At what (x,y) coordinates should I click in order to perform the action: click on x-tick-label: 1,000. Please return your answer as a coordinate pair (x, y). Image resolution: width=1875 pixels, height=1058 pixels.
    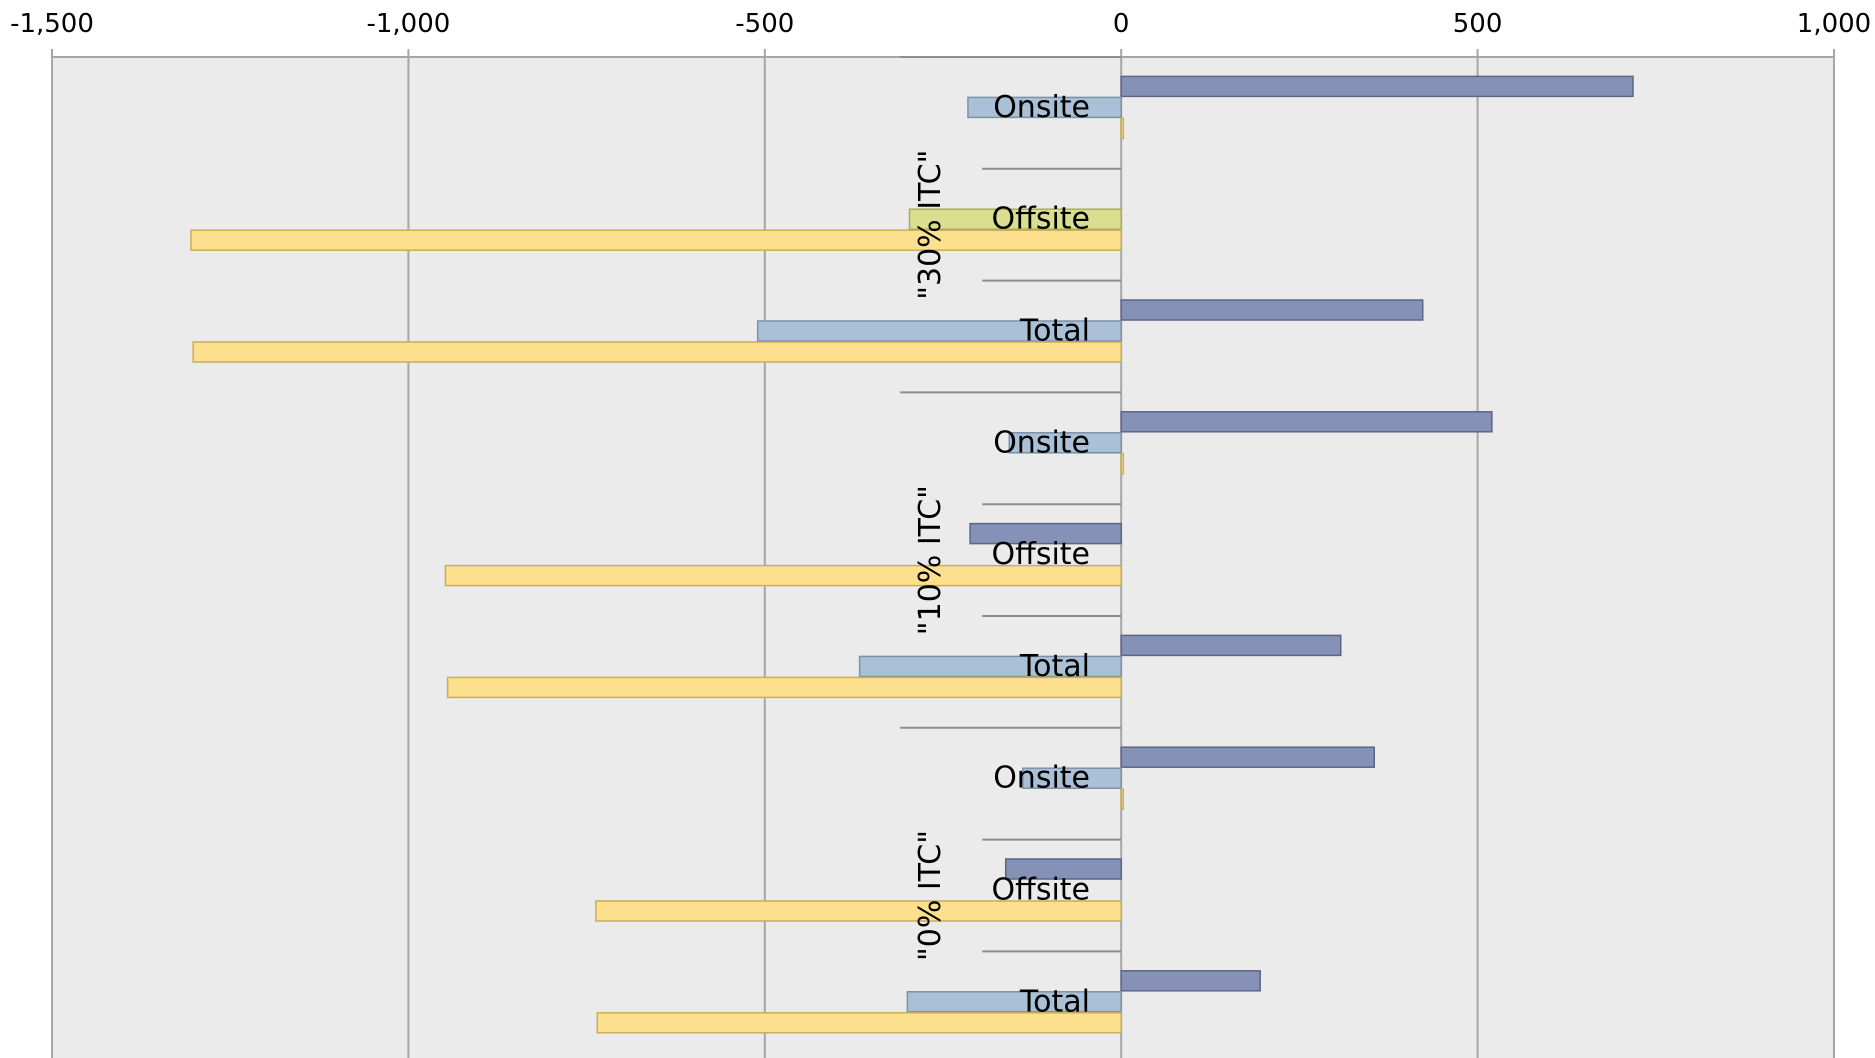
    Looking at the image, I should click on (1834, 24).